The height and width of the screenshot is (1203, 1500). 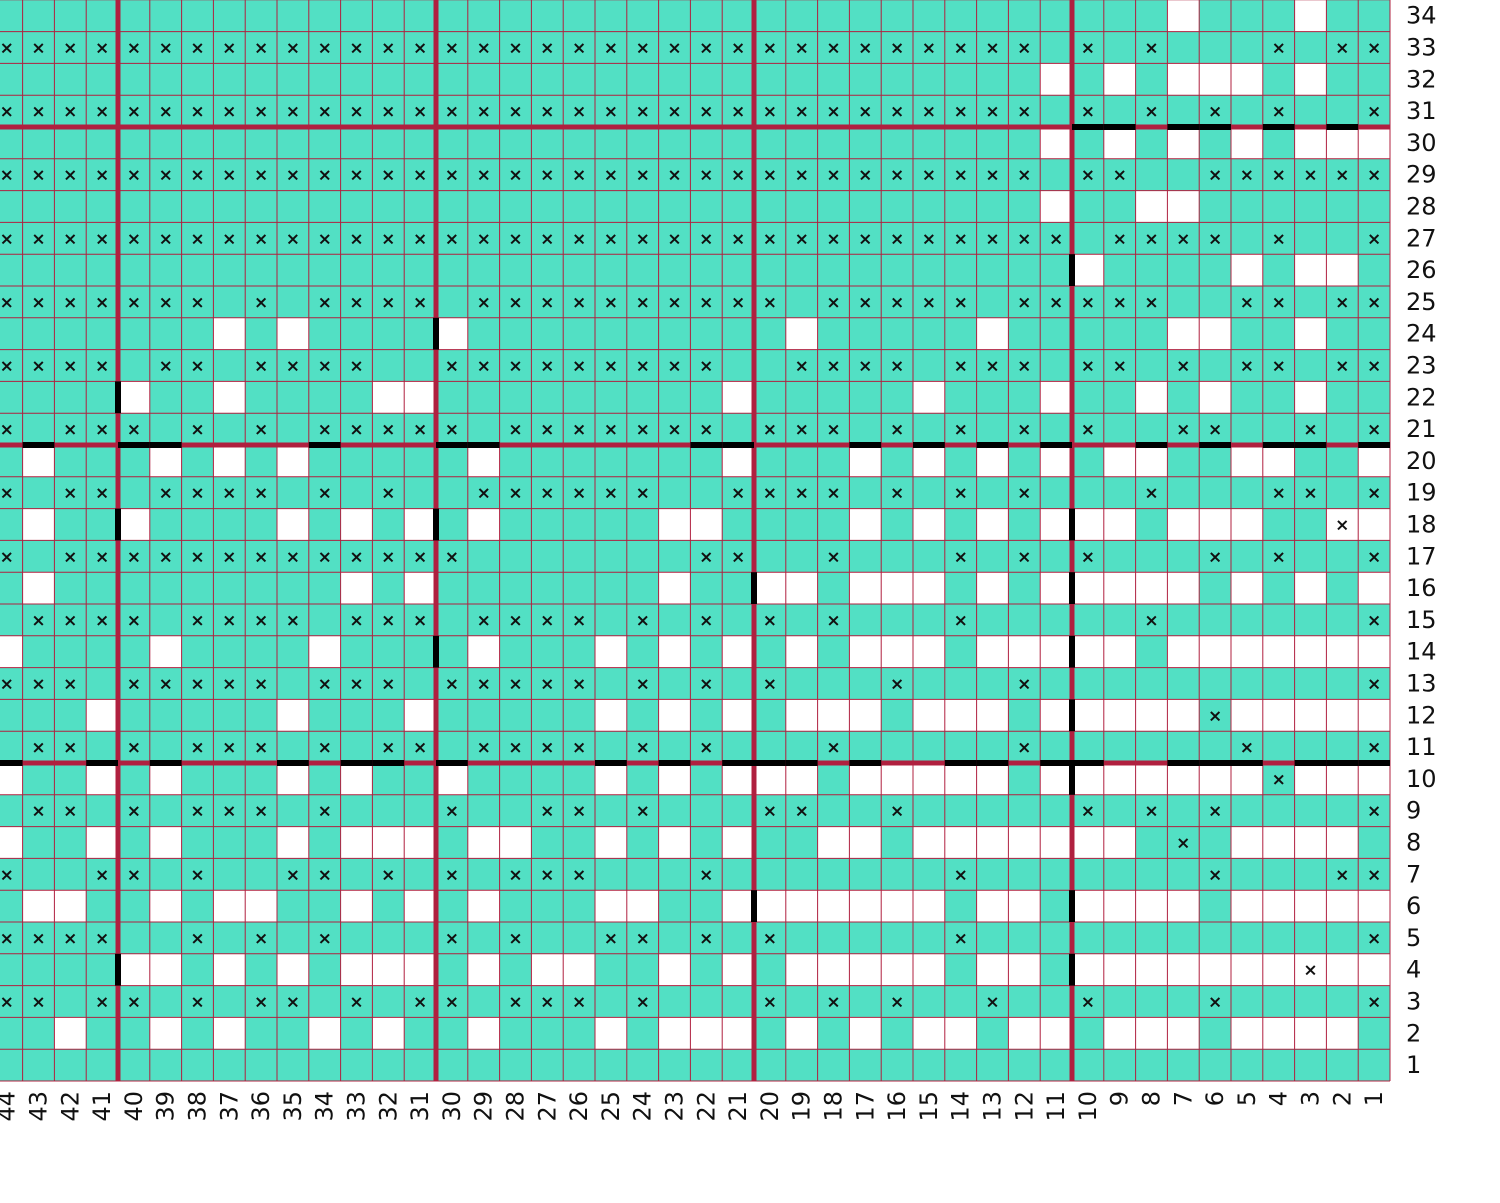 What do you see at coordinates (166, 1106) in the screenshot?
I see `column-label: 39` at bounding box center [166, 1106].